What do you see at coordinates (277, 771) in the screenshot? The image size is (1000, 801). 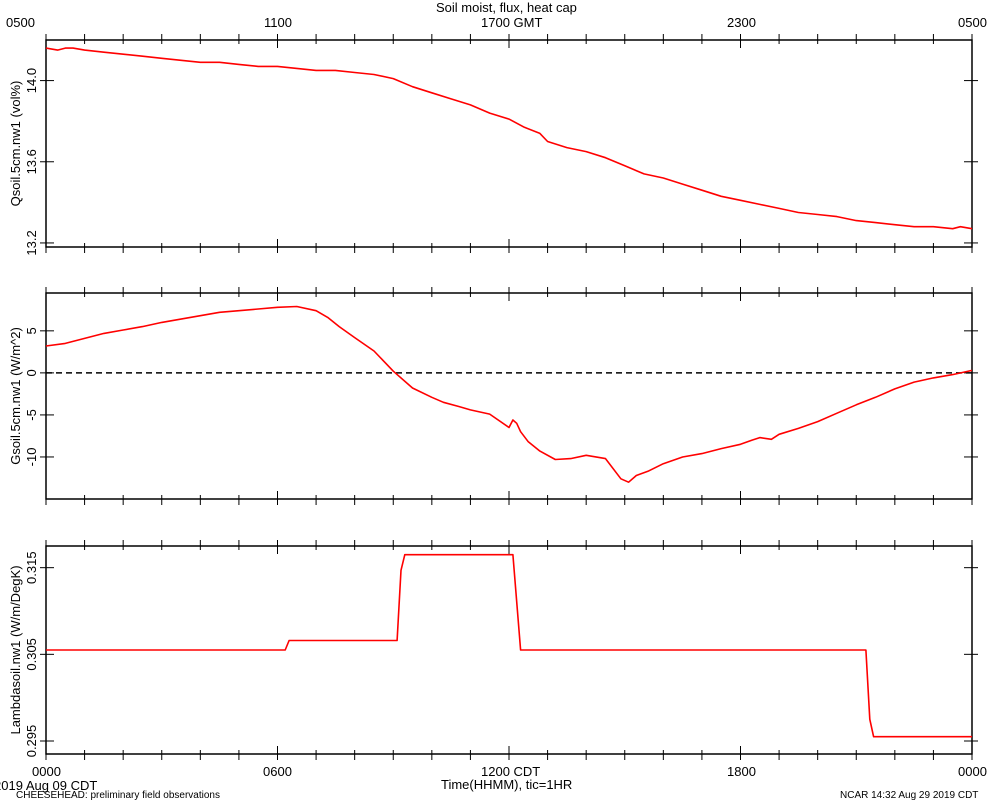 I see `x-tick-label-1: 0600` at bounding box center [277, 771].